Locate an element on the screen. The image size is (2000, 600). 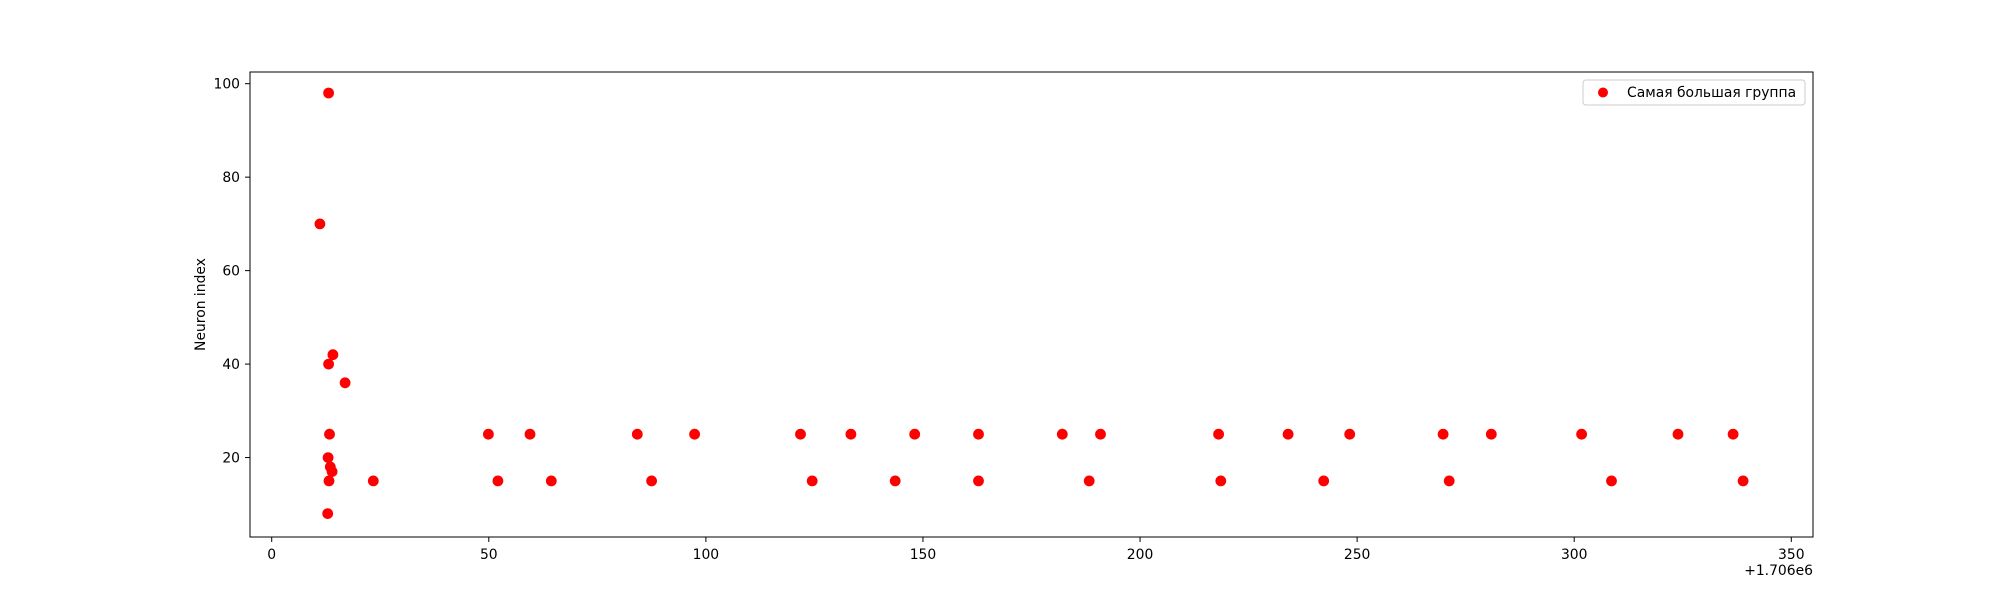
x-tick-label: 300 is located at coordinates (1574, 555).